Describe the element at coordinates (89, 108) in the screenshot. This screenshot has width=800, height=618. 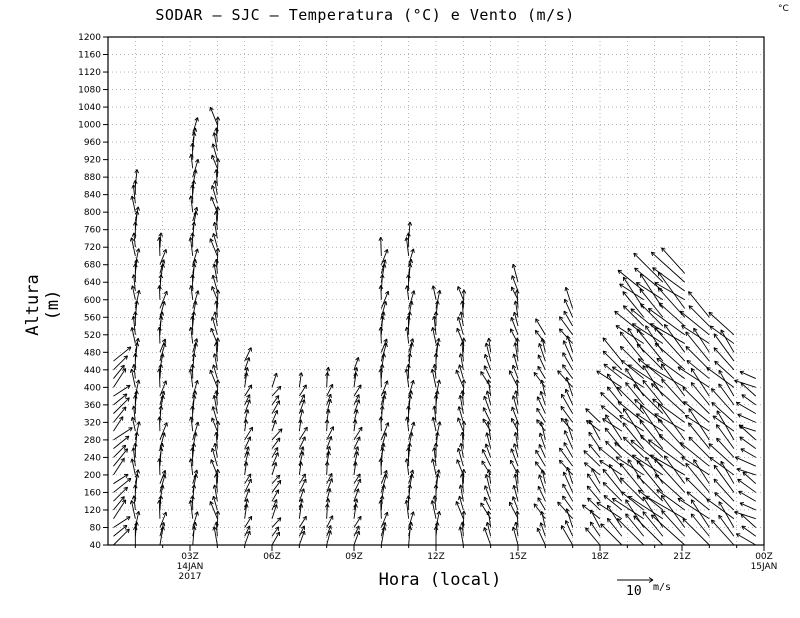
I see `y-tick-label: 1040` at that location.